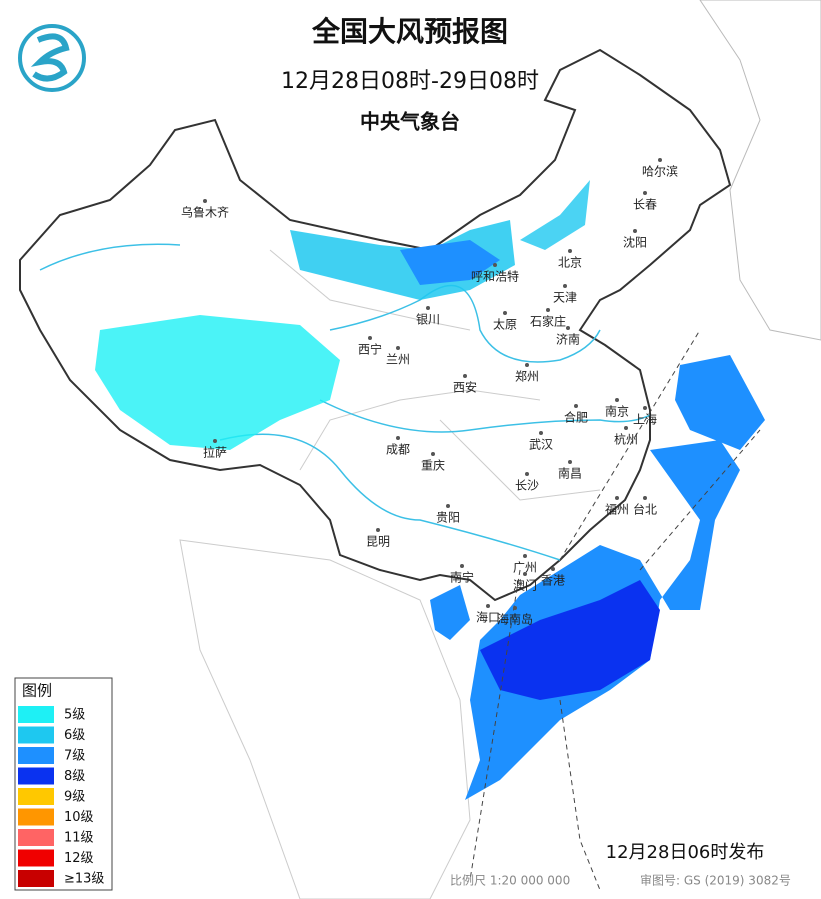 This screenshot has width=821, height=899. What do you see at coordinates (398, 450) in the screenshot?
I see `city-label: 成都` at bounding box center [398, 450].